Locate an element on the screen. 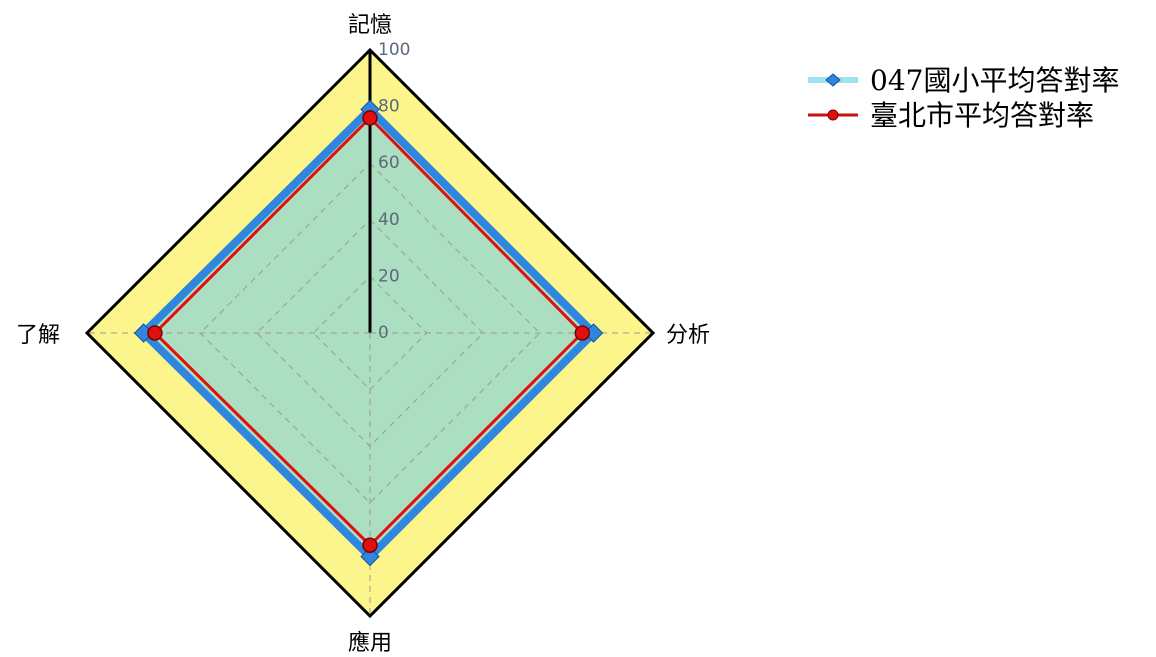 Image resolution: width=1156 pixels, height=657 pixels. tick-label-60: 60 is located at coordinates (389, 163).